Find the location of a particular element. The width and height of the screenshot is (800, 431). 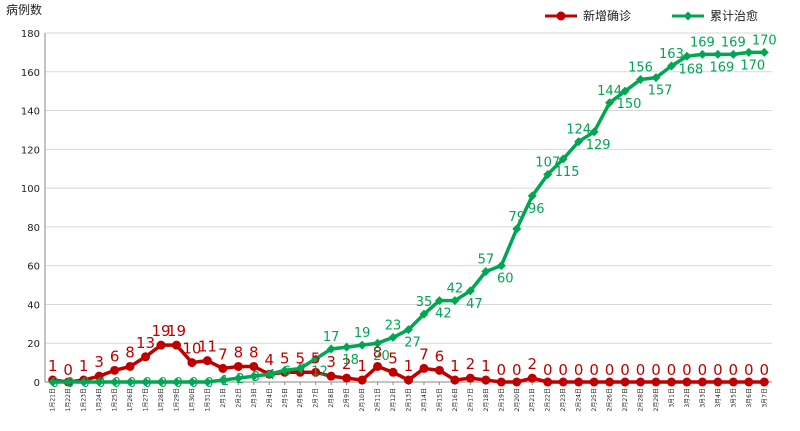

data-label: 124 is located at coordinates (578, 130).